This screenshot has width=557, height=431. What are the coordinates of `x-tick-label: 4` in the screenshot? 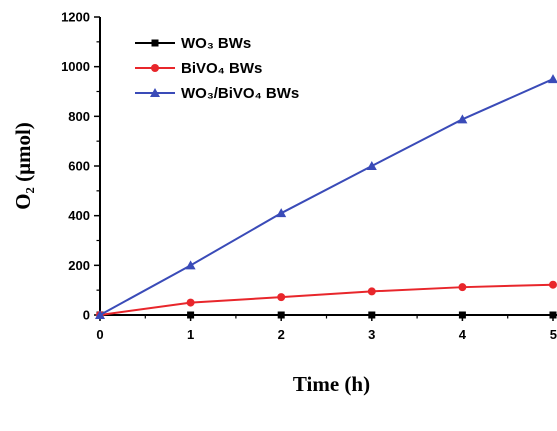 It's located at (463, 334).